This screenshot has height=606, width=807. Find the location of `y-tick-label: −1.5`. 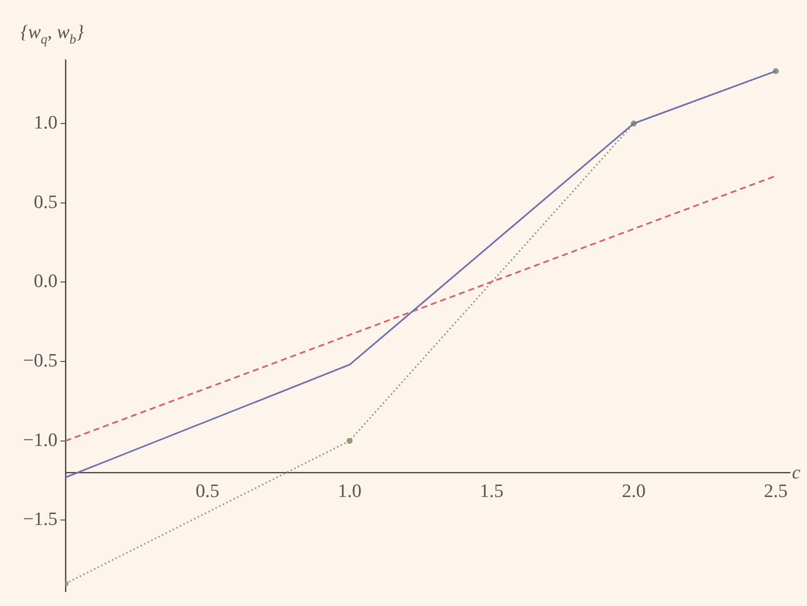

y-tick-label: −1.5 is located at coordinates (40, 519).